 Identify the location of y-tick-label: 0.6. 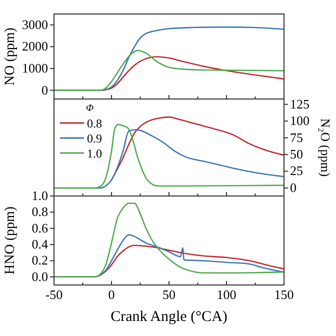
(40, 228).